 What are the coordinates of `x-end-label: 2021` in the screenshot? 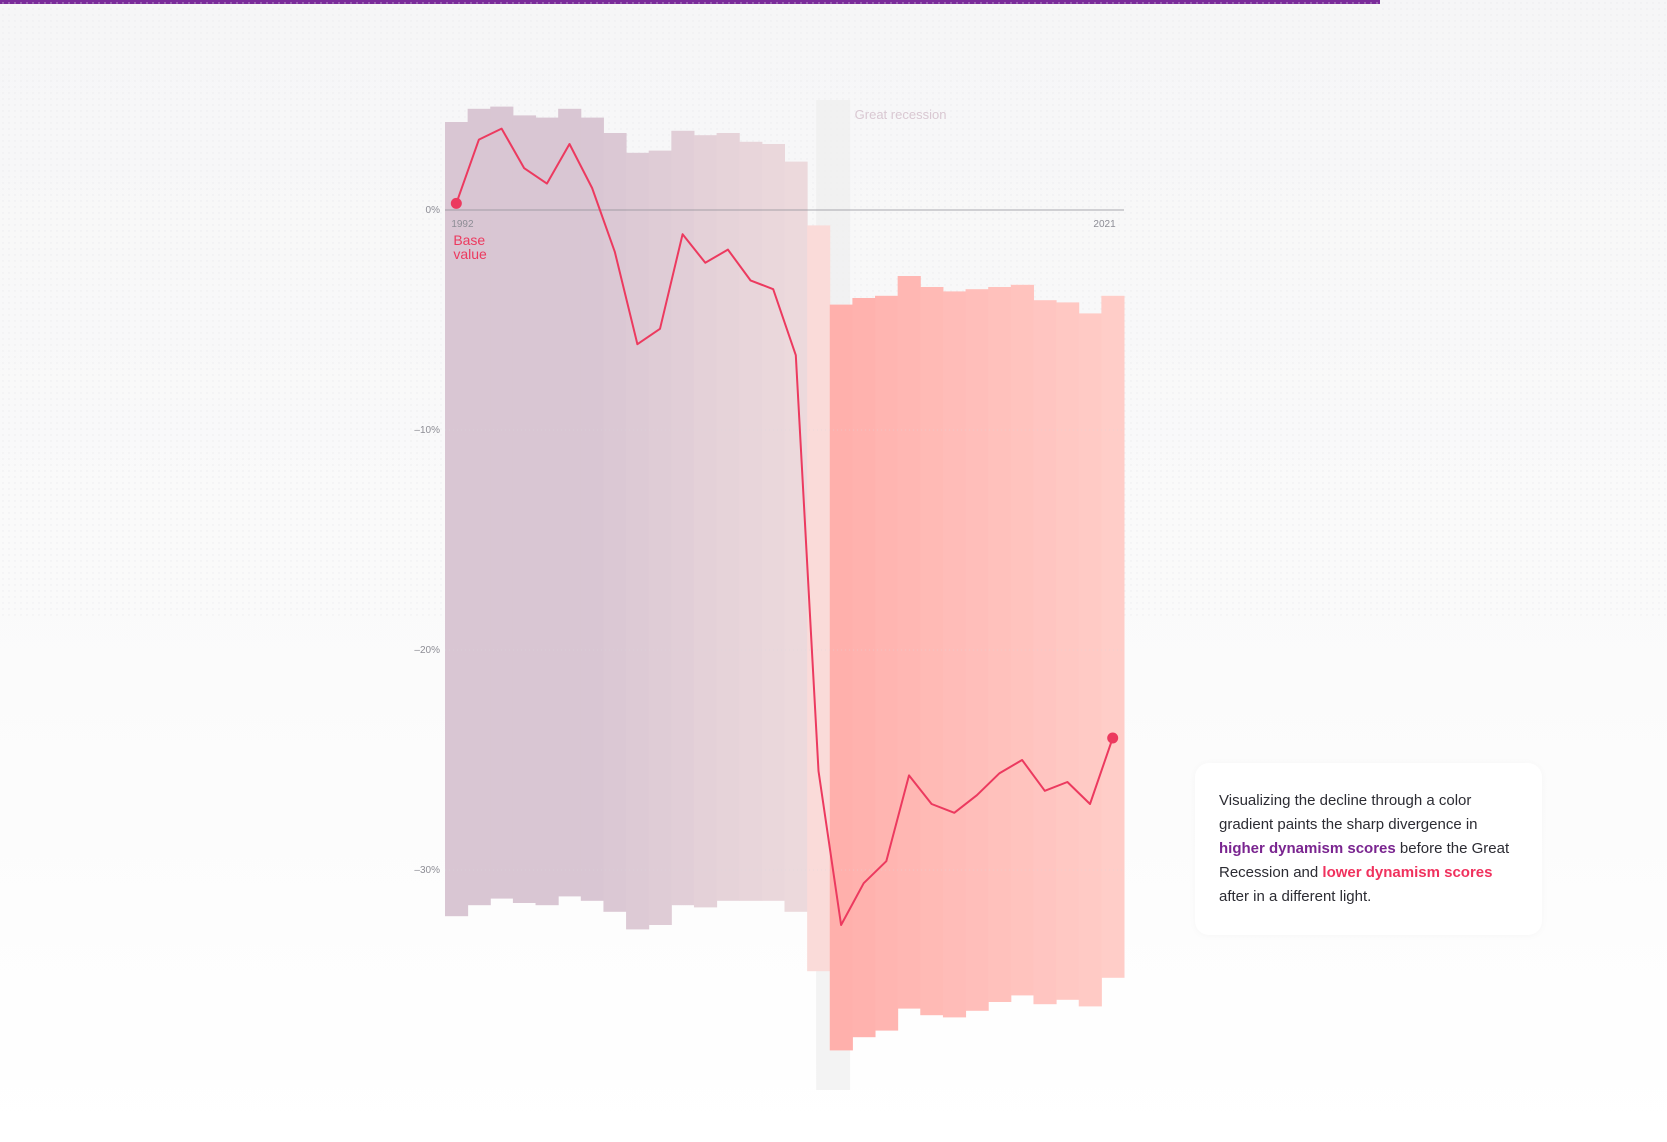 It's located at (1104, 224).